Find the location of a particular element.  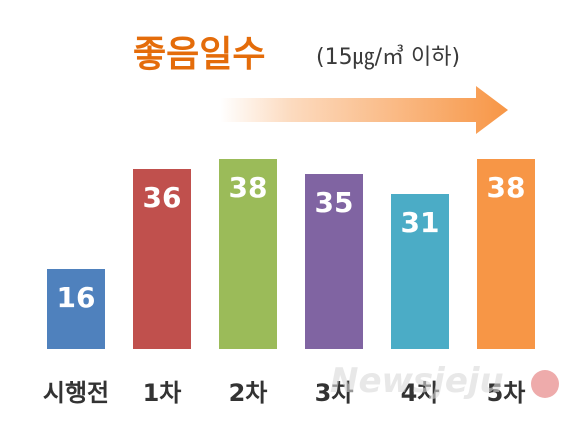

category-label-3: 2차 is located at coordinates (248, 393).